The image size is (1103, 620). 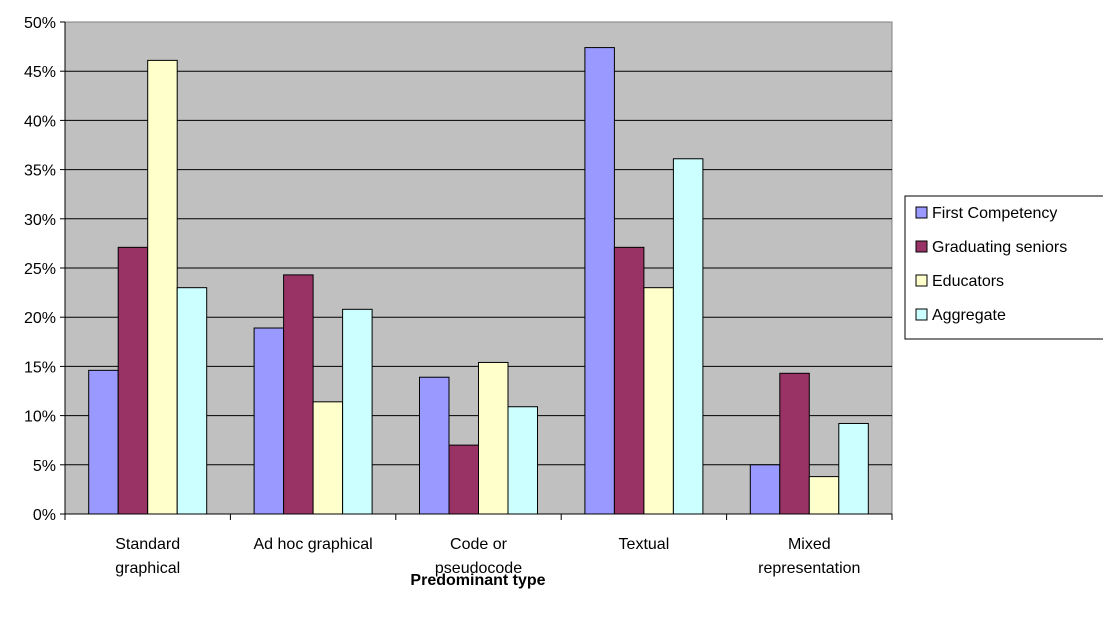 I want to click on x-category-label: Mixed representation, so click(x=809, y=556).